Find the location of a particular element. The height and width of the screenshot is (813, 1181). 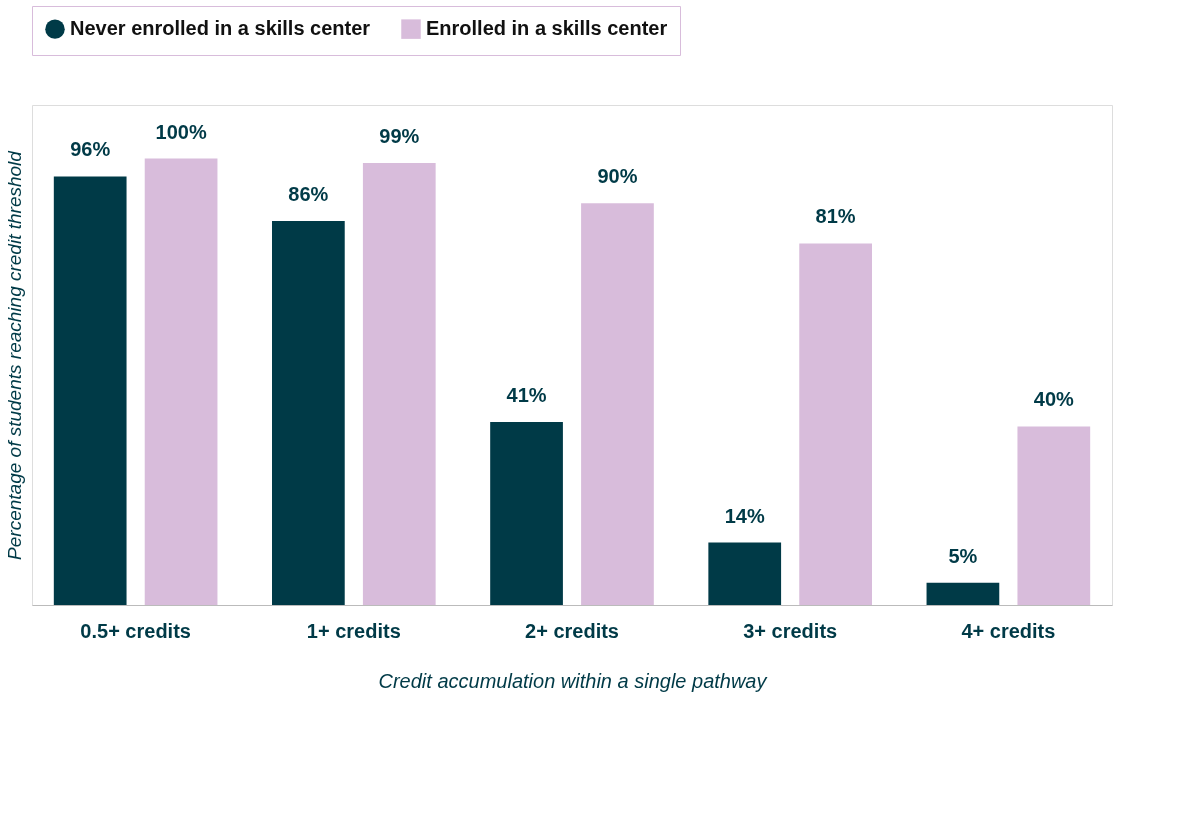

x-tick-label: 1+ credits is located at coordinates (353, 630).